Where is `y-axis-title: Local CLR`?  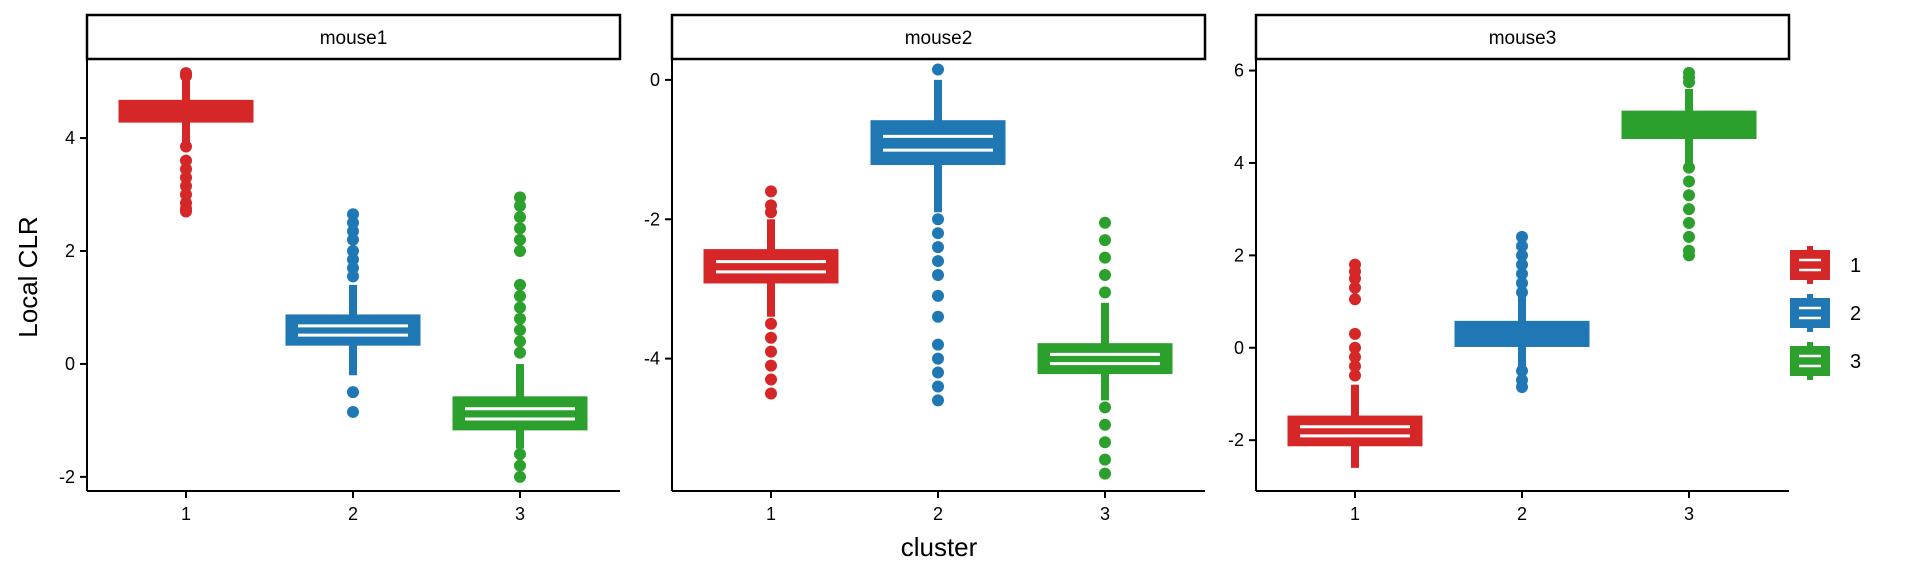
y-axis-title: Local CLR is located at coordinates (28, 276).